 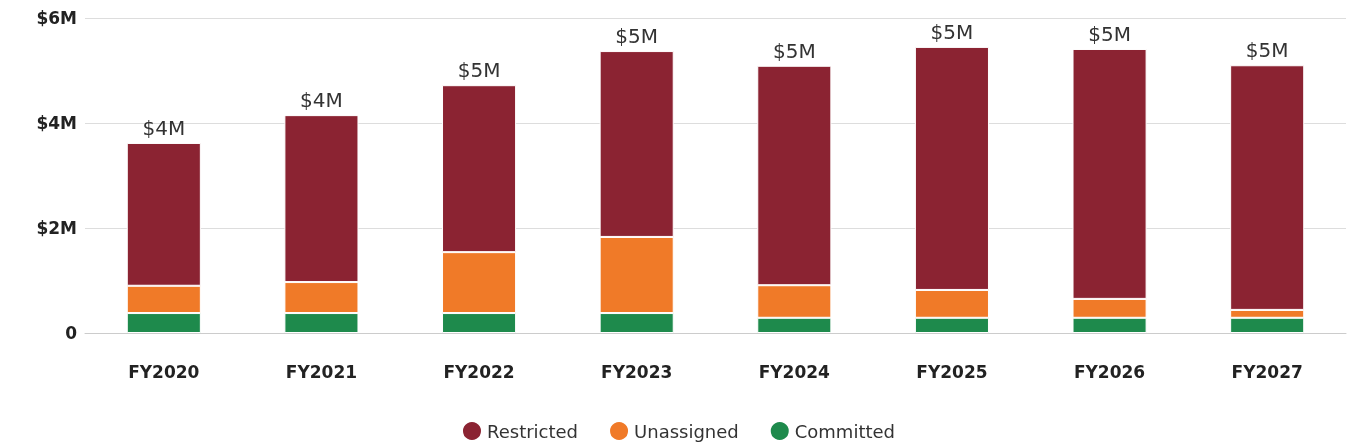 What do you see at coordinates (71, 333) in the screenshot?
I see `y-tick-label: 0` at bounding box center [71, 333].